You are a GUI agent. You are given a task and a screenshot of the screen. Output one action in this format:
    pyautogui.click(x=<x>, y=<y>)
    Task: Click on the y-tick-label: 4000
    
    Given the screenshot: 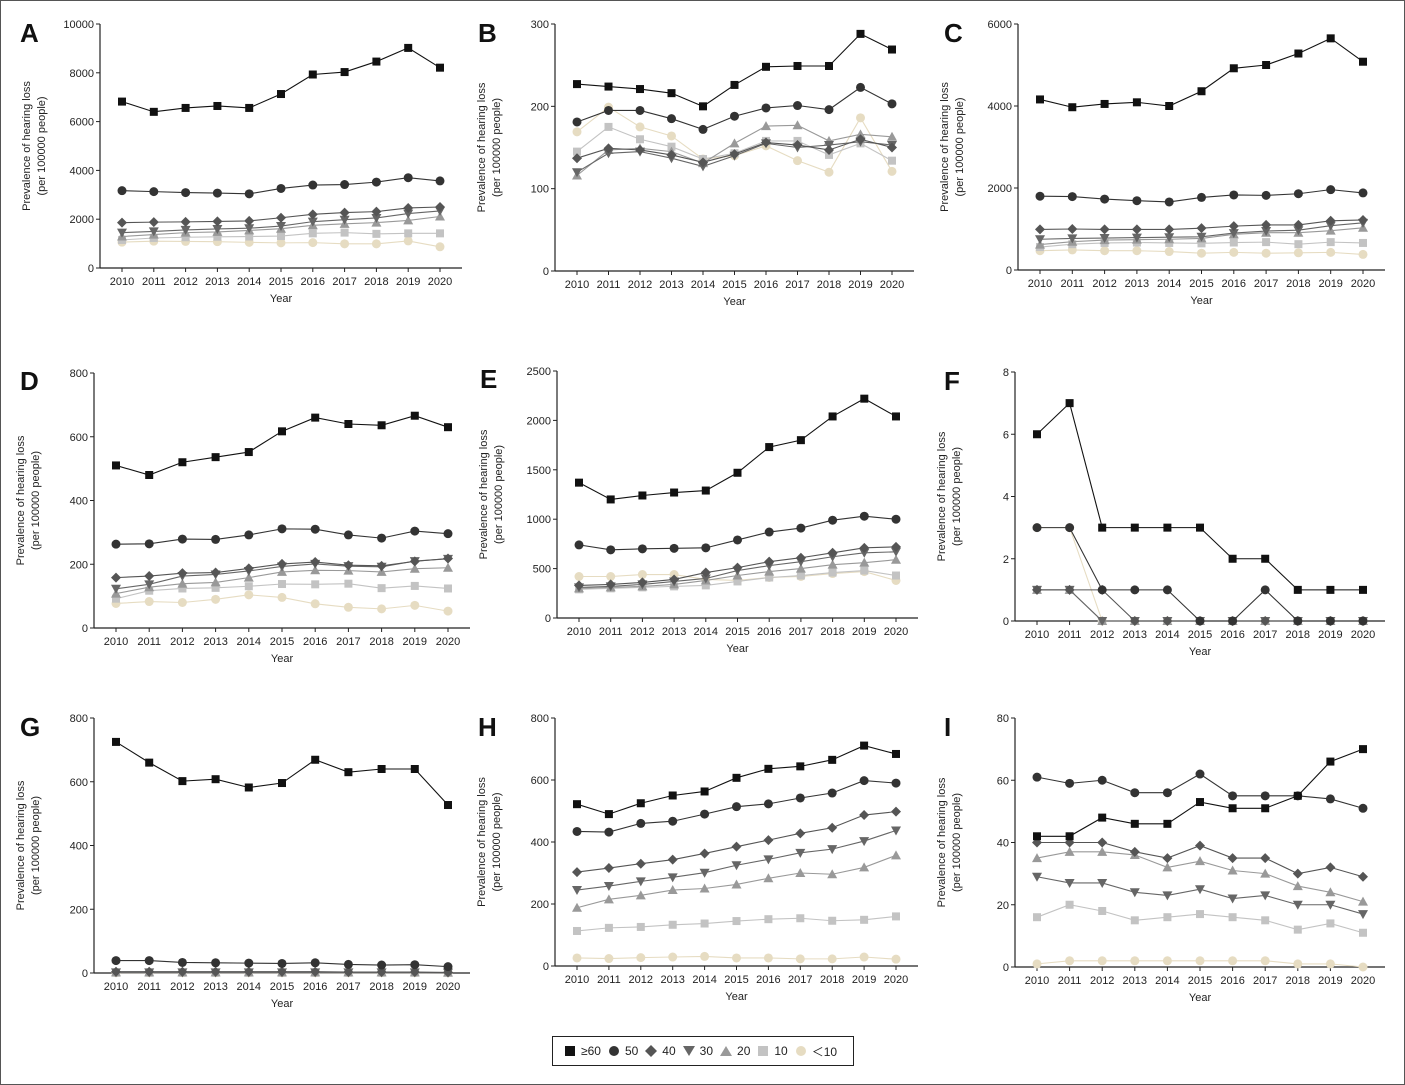 What is the action you would take?
    pyautogui.click(x=1000, y=107)
    